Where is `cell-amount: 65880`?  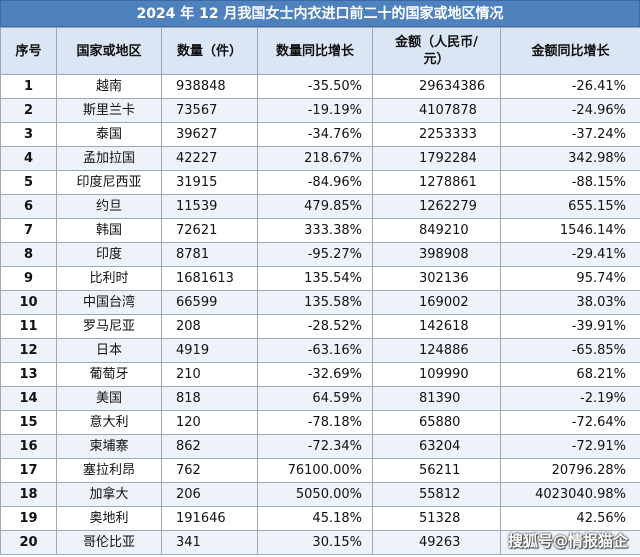
cell-amount: 65880 is located at coordinates (436, 422).